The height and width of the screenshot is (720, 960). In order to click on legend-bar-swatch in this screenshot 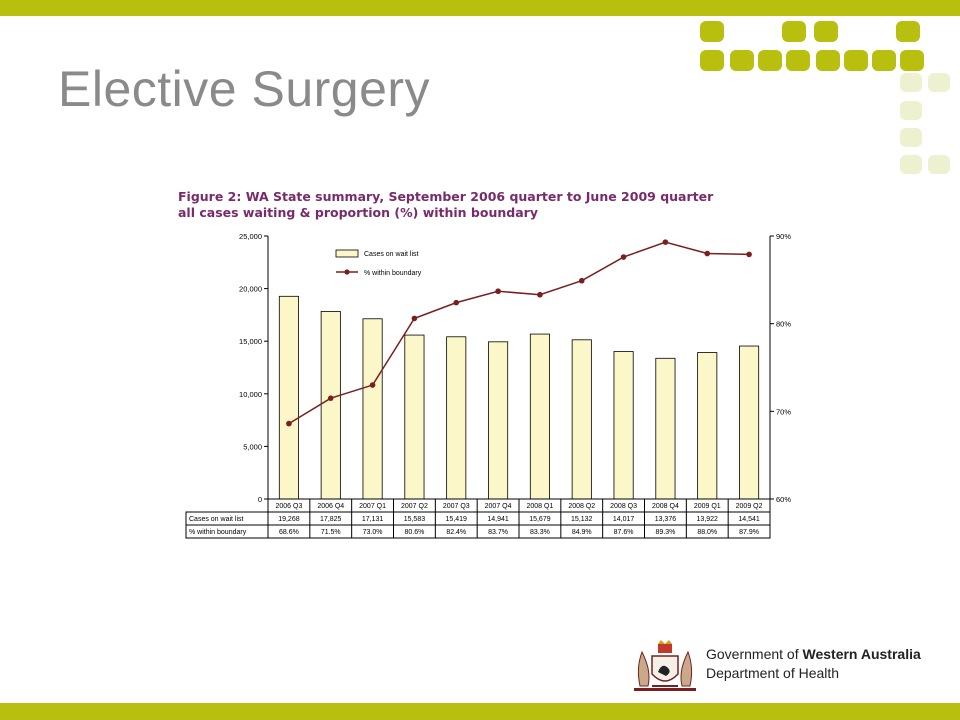, I will do `click(347, 253)`.